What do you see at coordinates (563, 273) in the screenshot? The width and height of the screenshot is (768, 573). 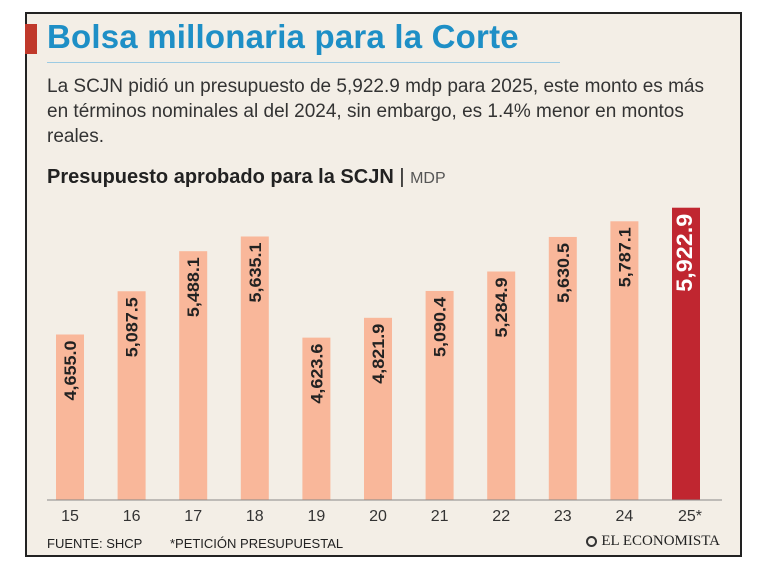 I see `data-label-23: 5,630.5` at bounding box center [563, 273].